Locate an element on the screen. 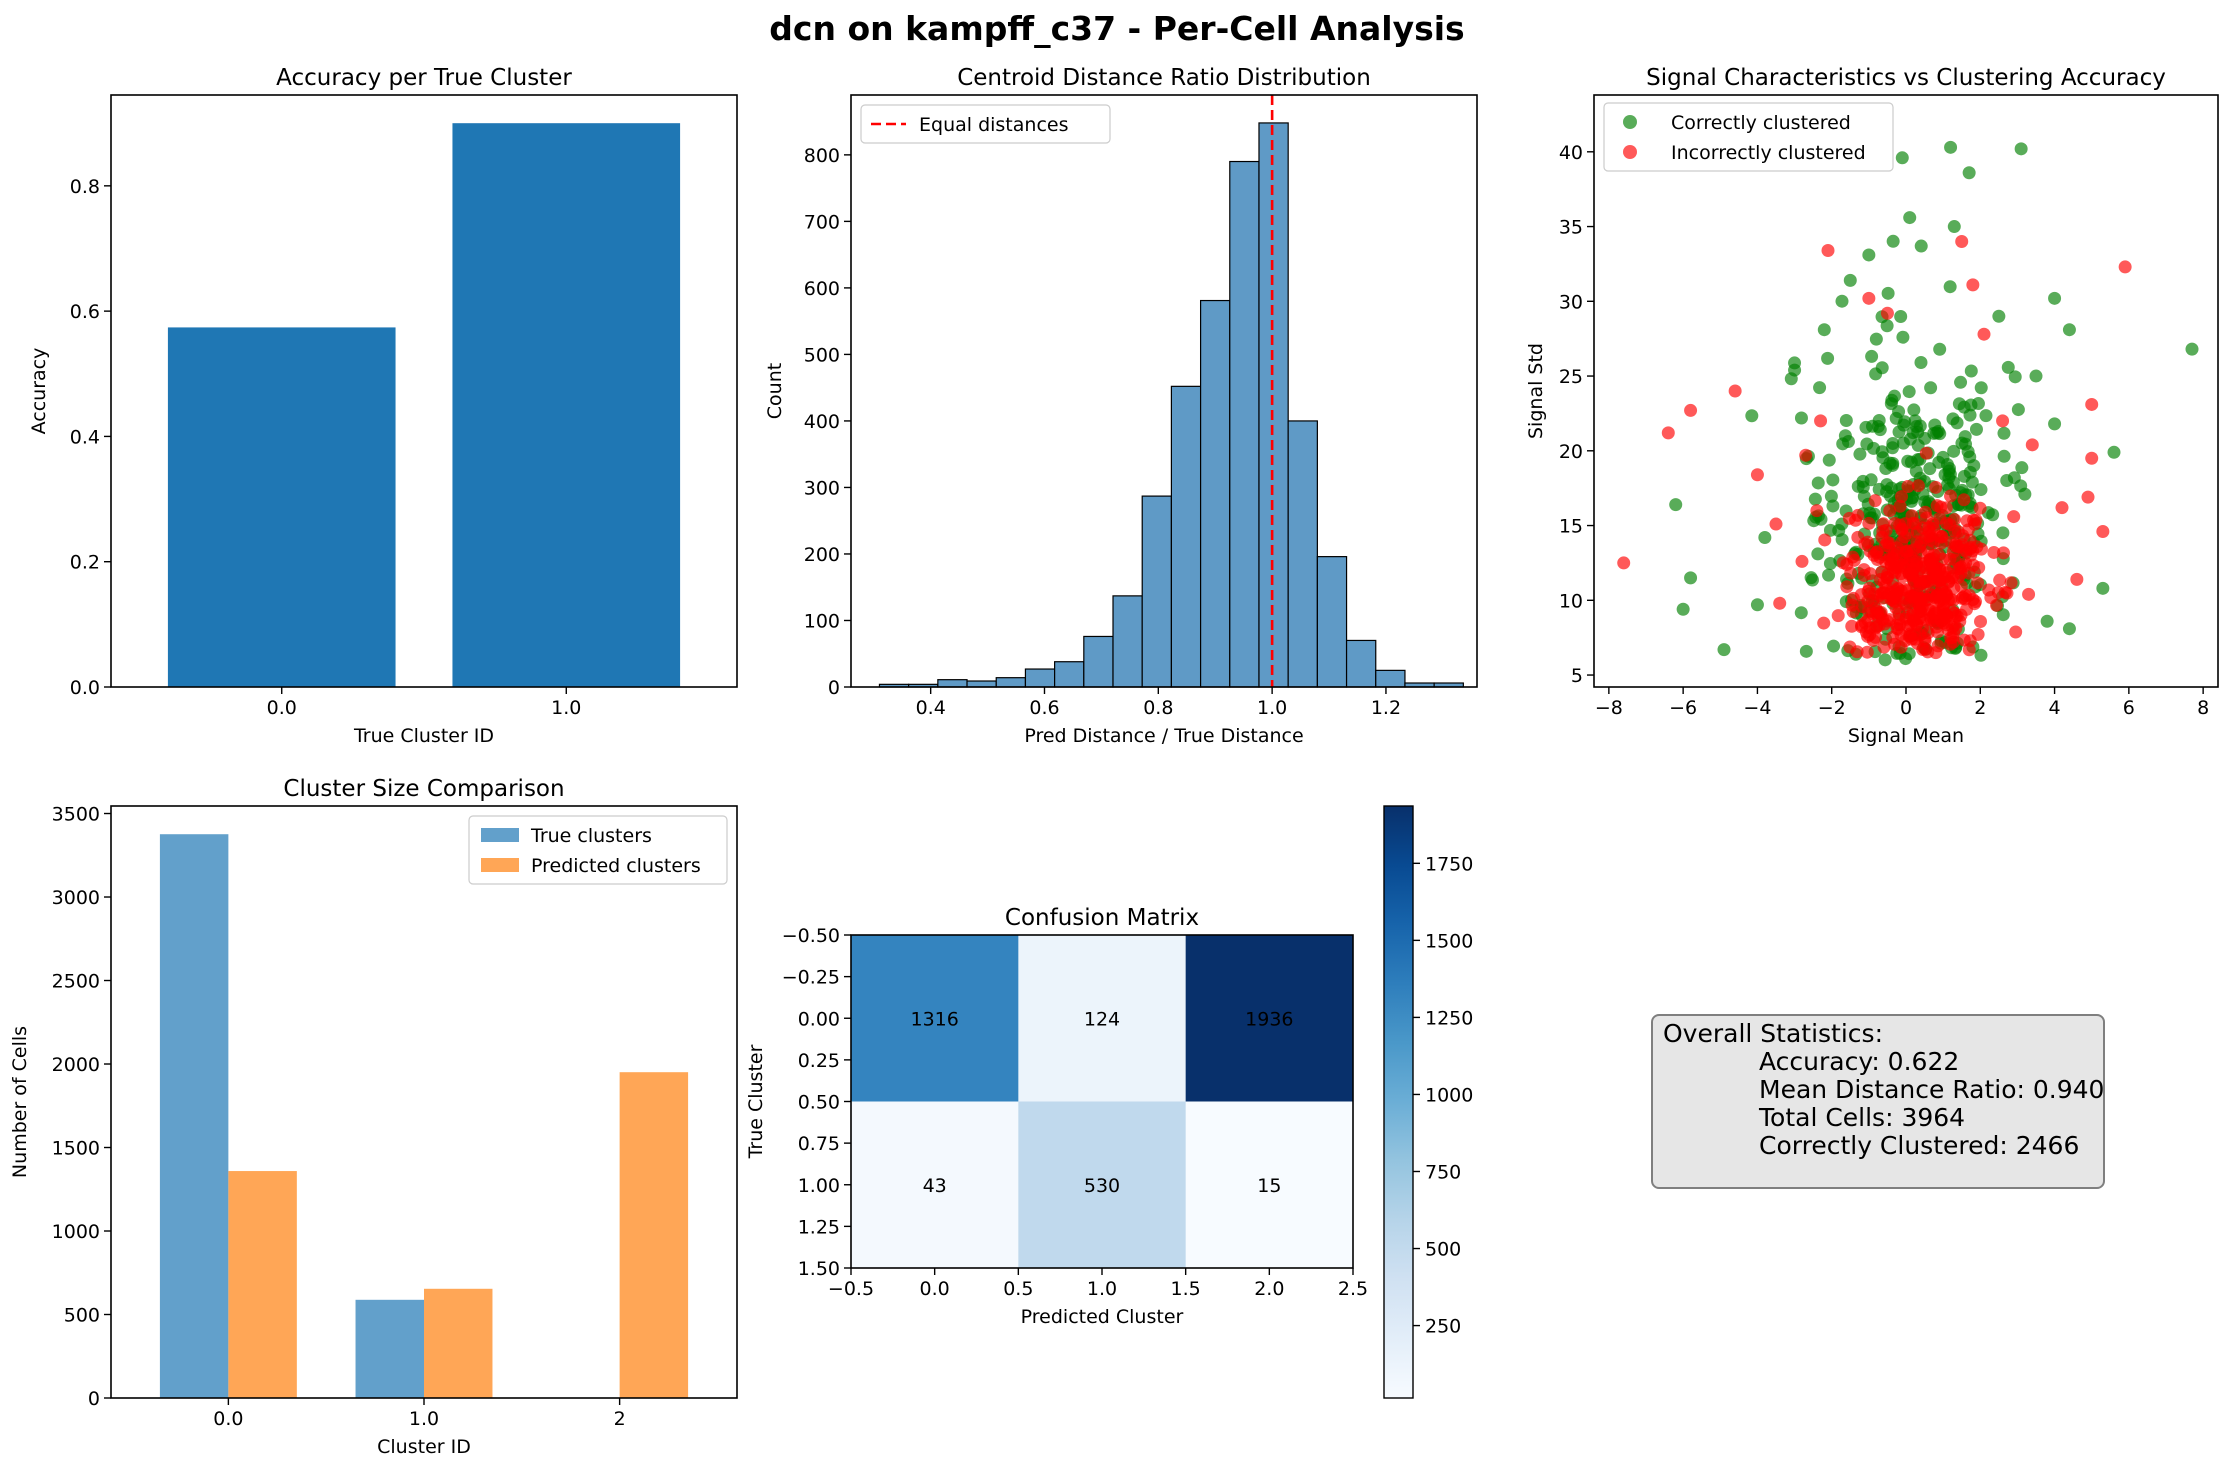 The image size is (2234, 1475). y-tick-label: 200 is located at coordinates (822, 555).